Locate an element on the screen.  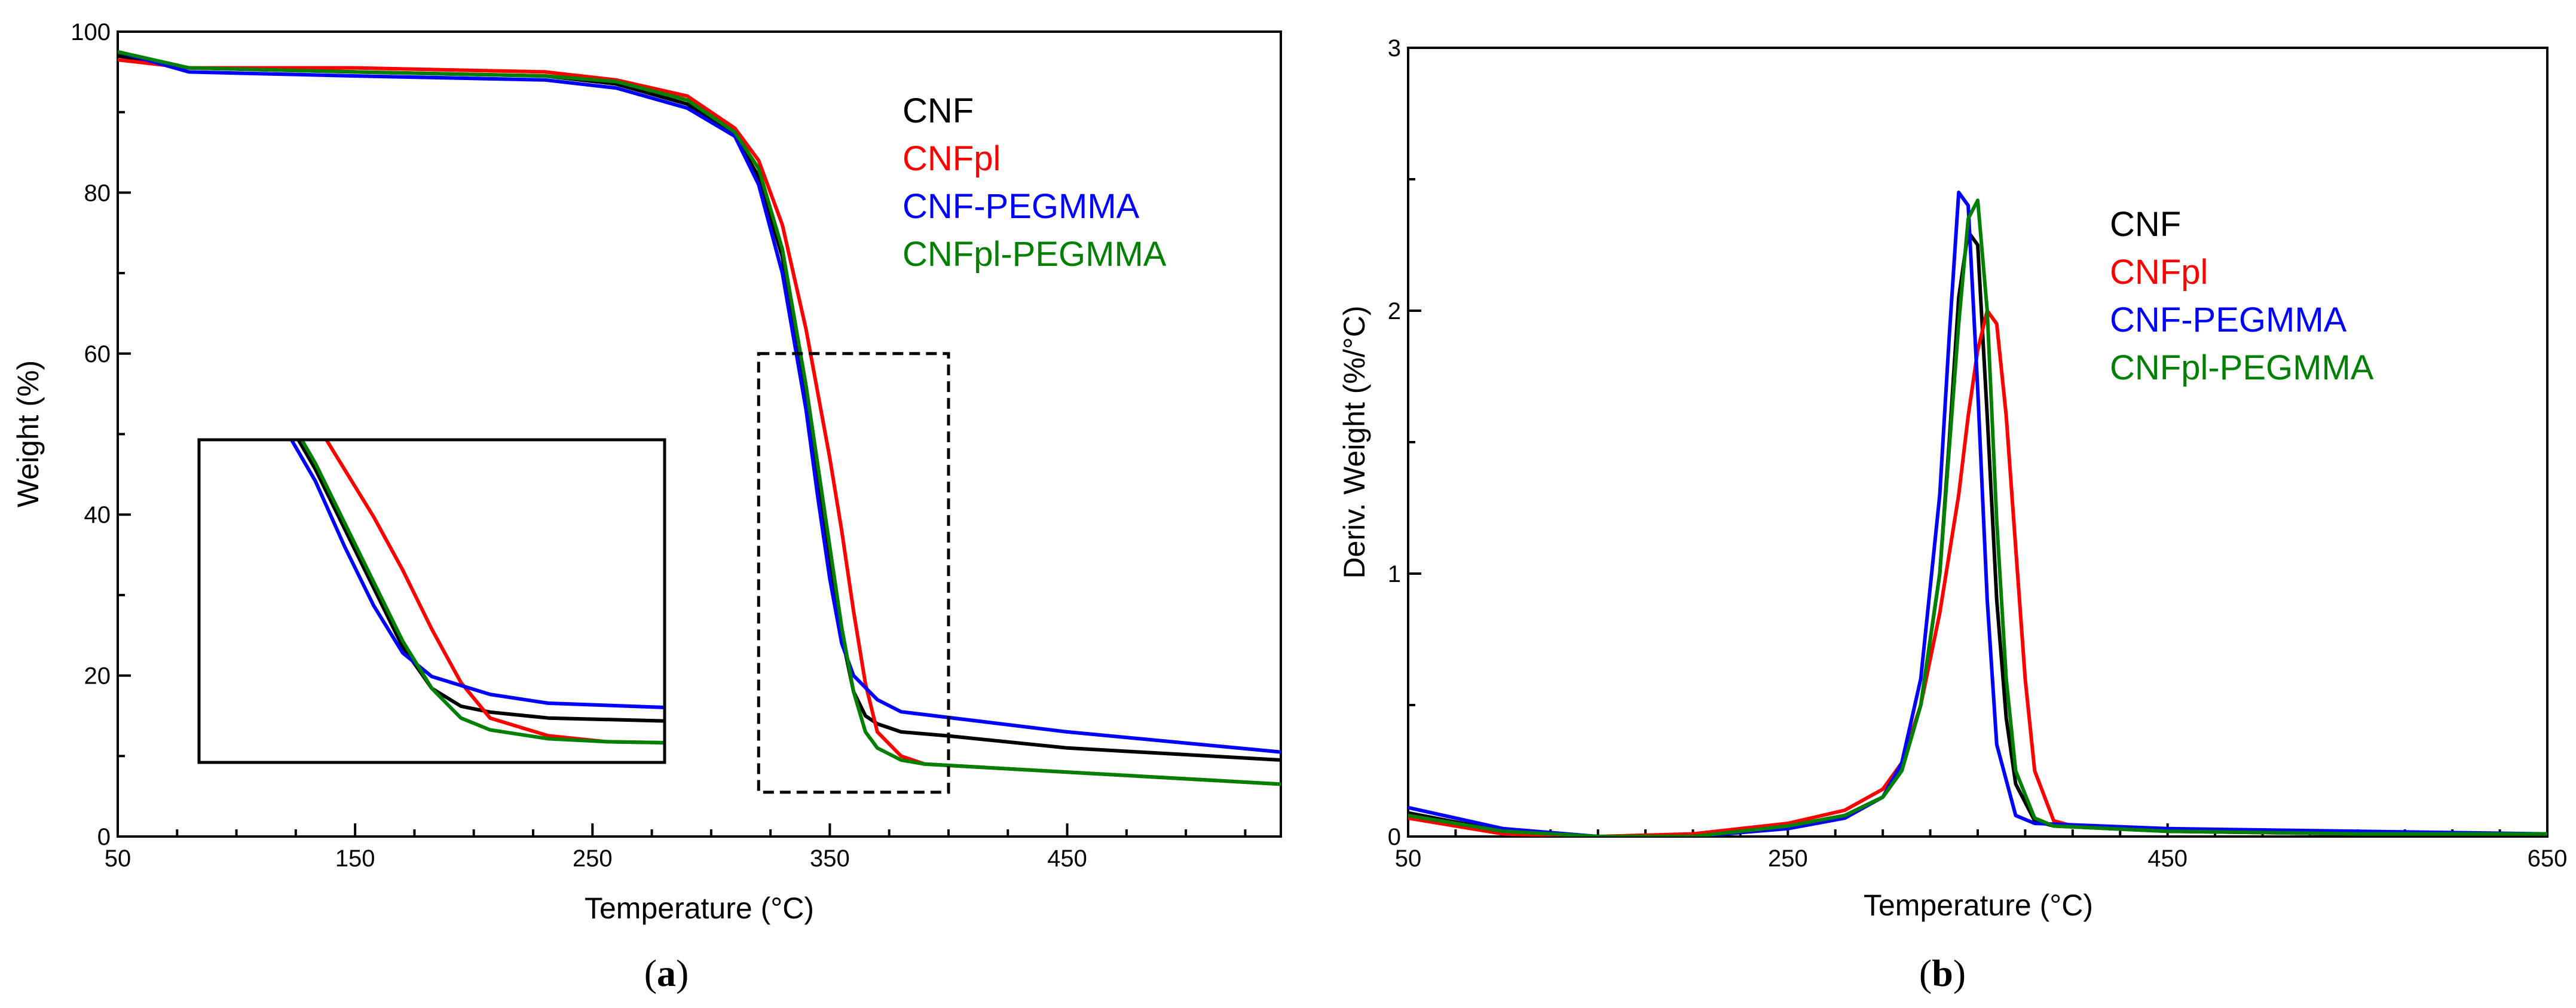
panel-a-xtick-label: 450 is located at coordinates (1067, 858).